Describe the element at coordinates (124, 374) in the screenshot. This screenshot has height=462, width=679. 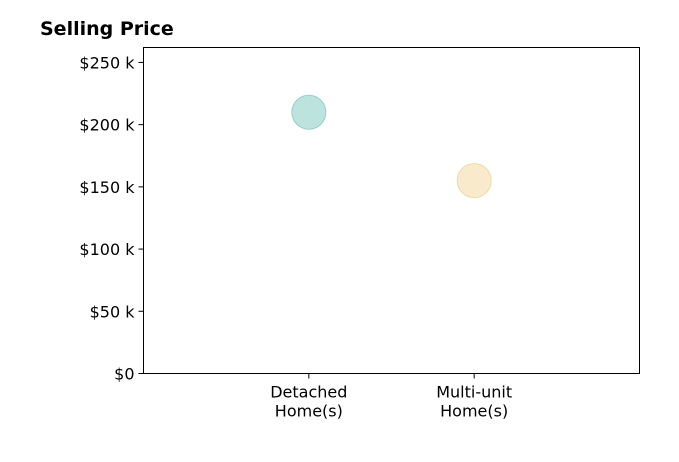
I see `y-tick-label: $0` at that location.